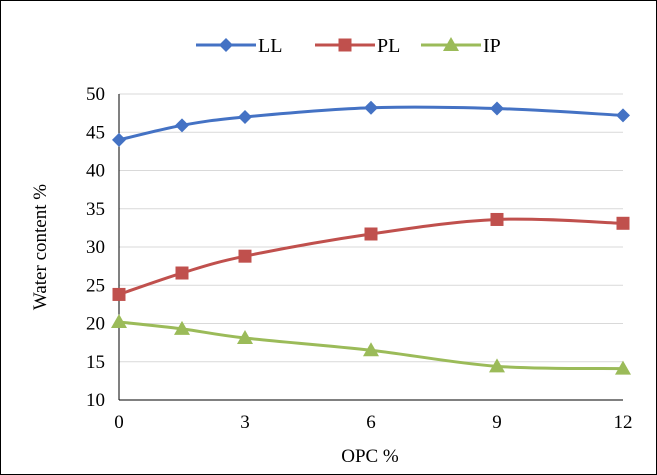  I want to click on y-tick-label: 10, so click(95, 400).